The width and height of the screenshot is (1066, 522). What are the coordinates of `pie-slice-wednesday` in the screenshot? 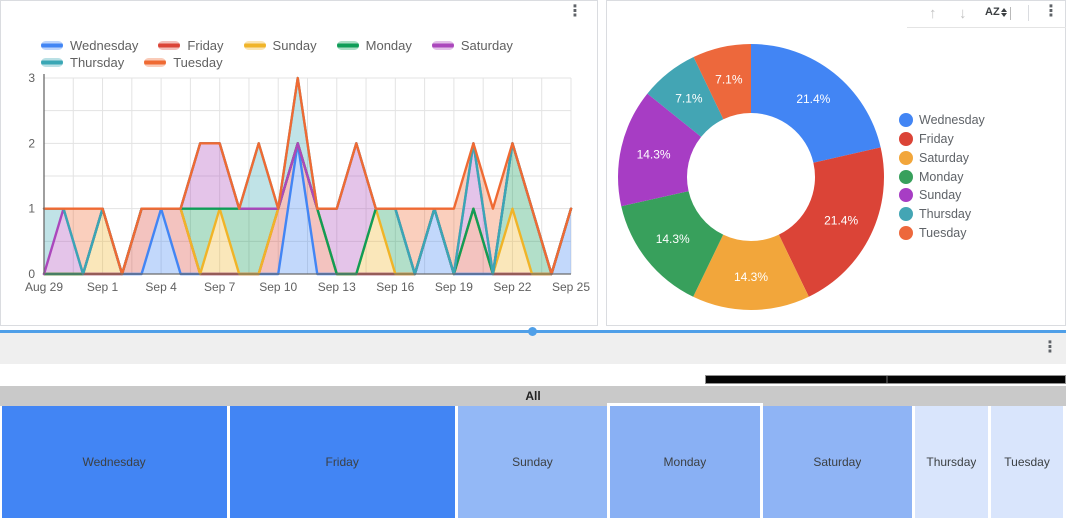 It's located at (816, 103).